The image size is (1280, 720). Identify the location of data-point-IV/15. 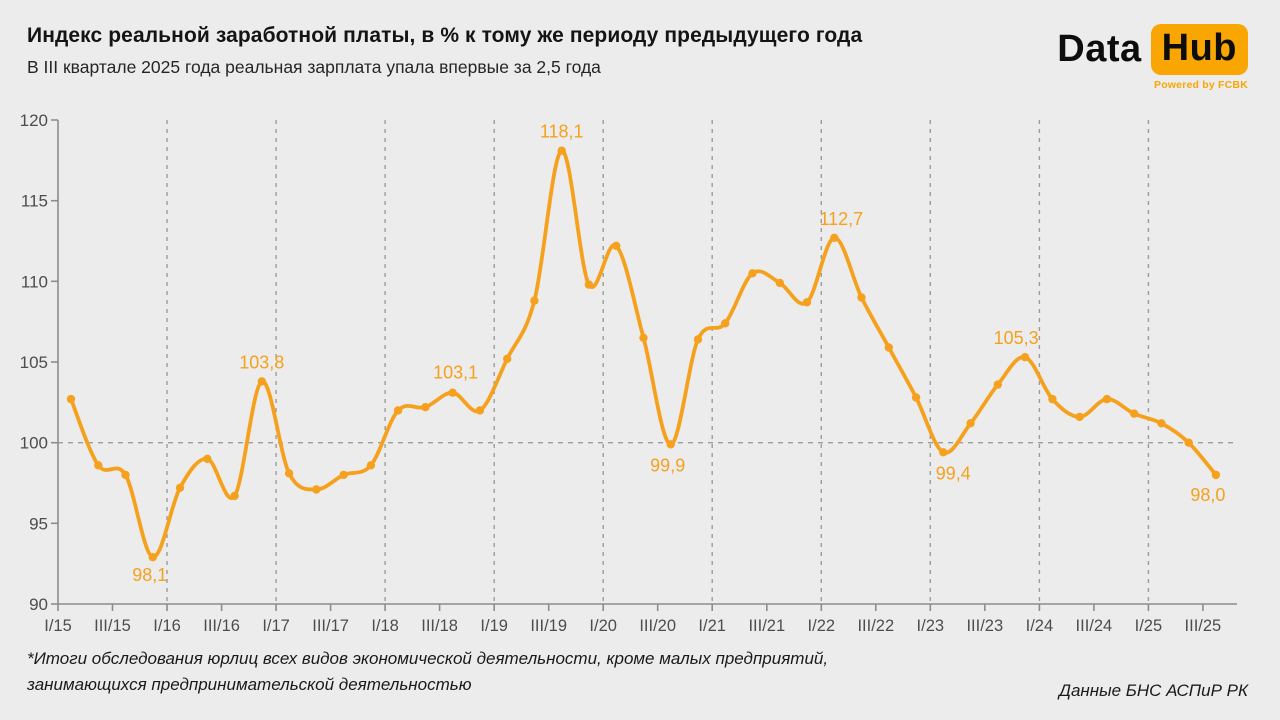
(152, 557).